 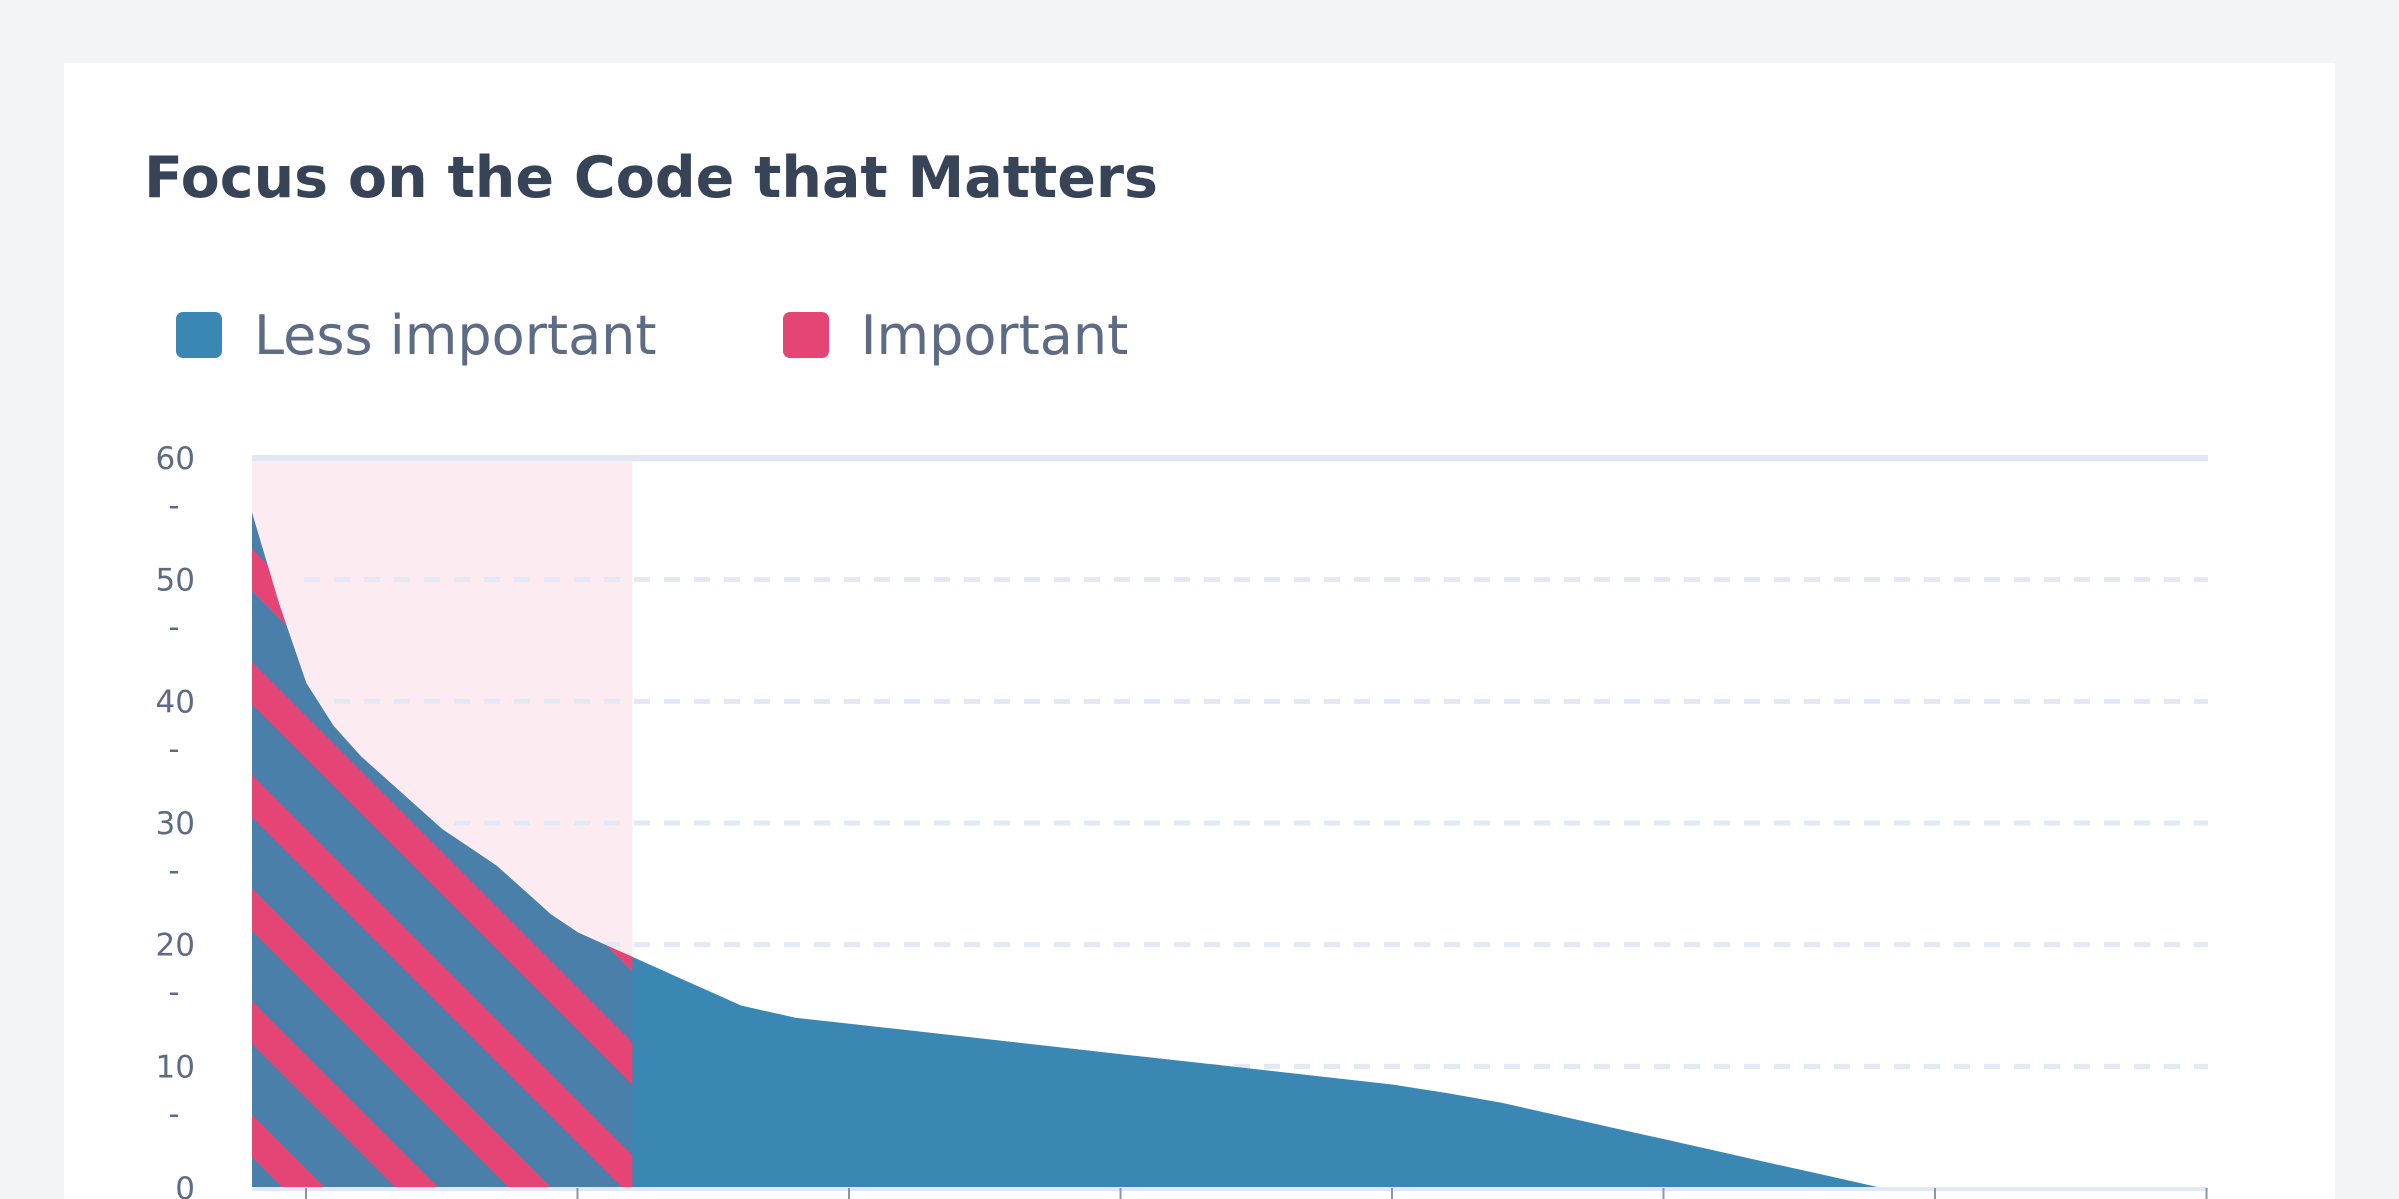 I want to click on y-tick-label-10: 10, so click(x=175, y=1067).